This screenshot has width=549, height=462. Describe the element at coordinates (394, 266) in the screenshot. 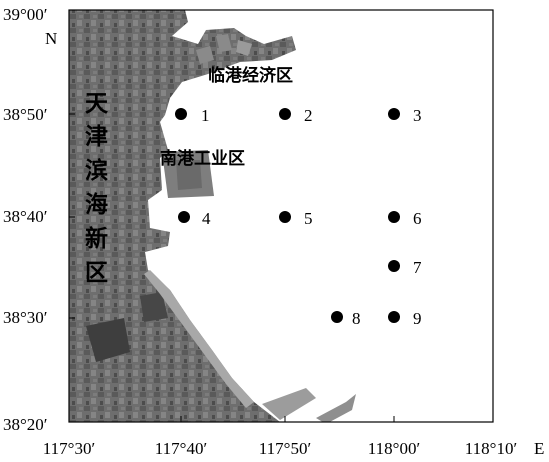

I see `station-7-marker` at that location.